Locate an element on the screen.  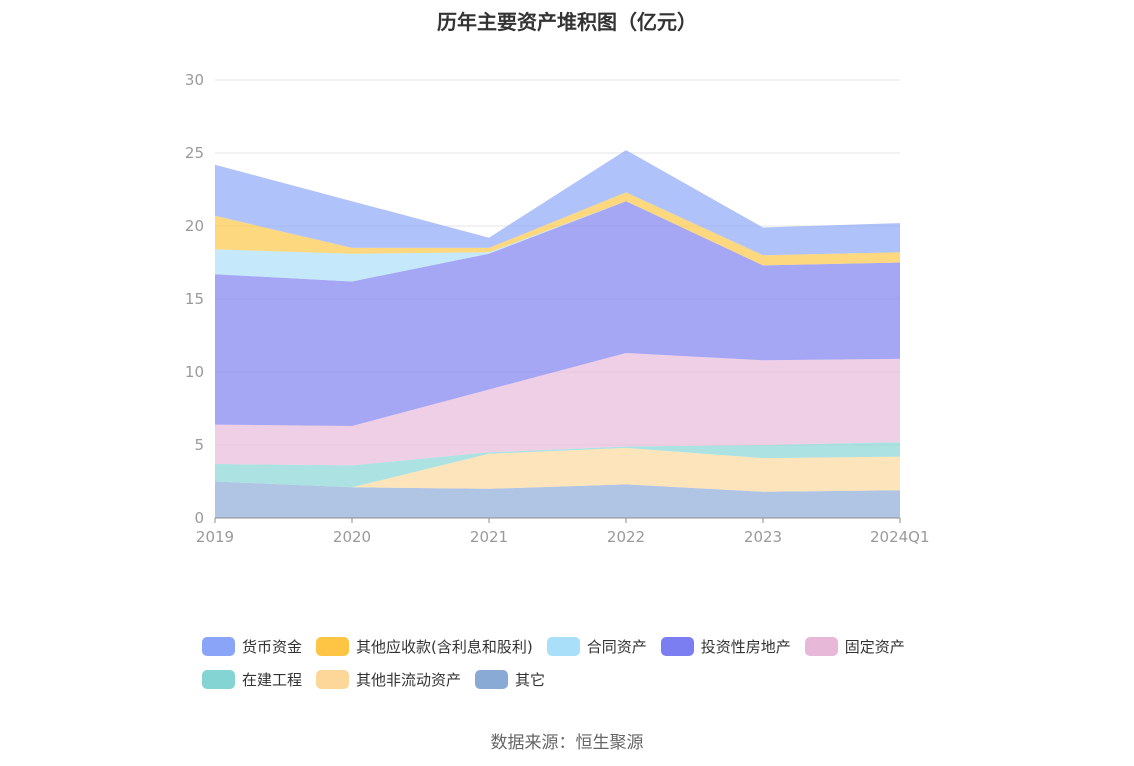
legend-item: 其他非流动资产 is located at coordinates (388, 679).